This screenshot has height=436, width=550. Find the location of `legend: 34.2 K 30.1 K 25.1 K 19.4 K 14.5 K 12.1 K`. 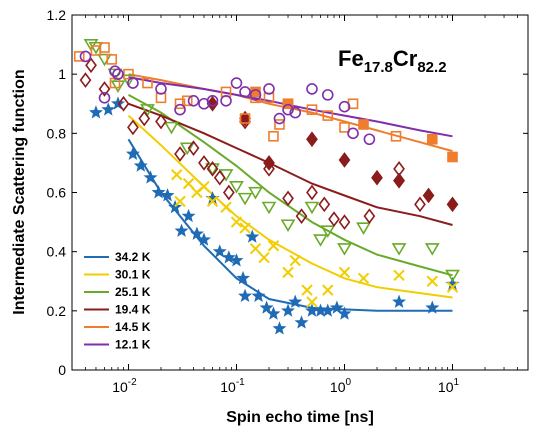

legend: 34.2 K 30.1 K 25.1 K 19.4 K 14.5 K 12.1 K is located at coordinates (117, 301).